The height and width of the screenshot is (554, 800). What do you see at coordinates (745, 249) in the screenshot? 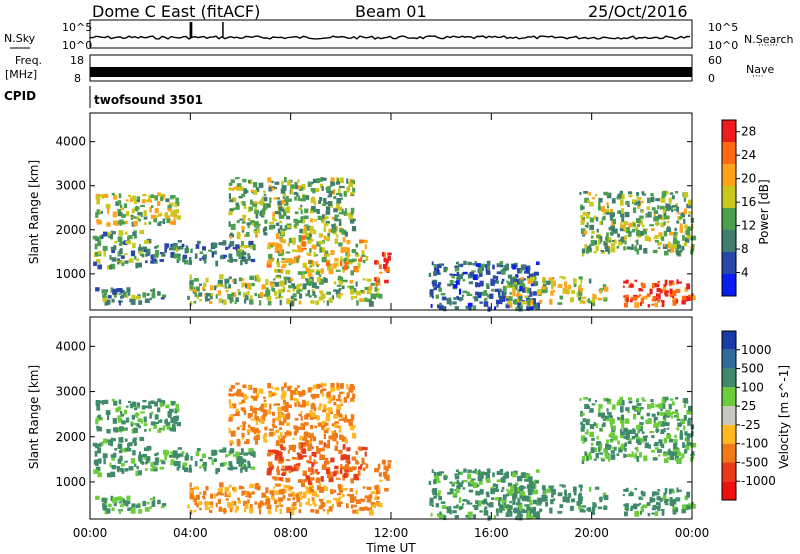
I see `power-colorbar-tick-label: 8` at bounding box center [745, 249].